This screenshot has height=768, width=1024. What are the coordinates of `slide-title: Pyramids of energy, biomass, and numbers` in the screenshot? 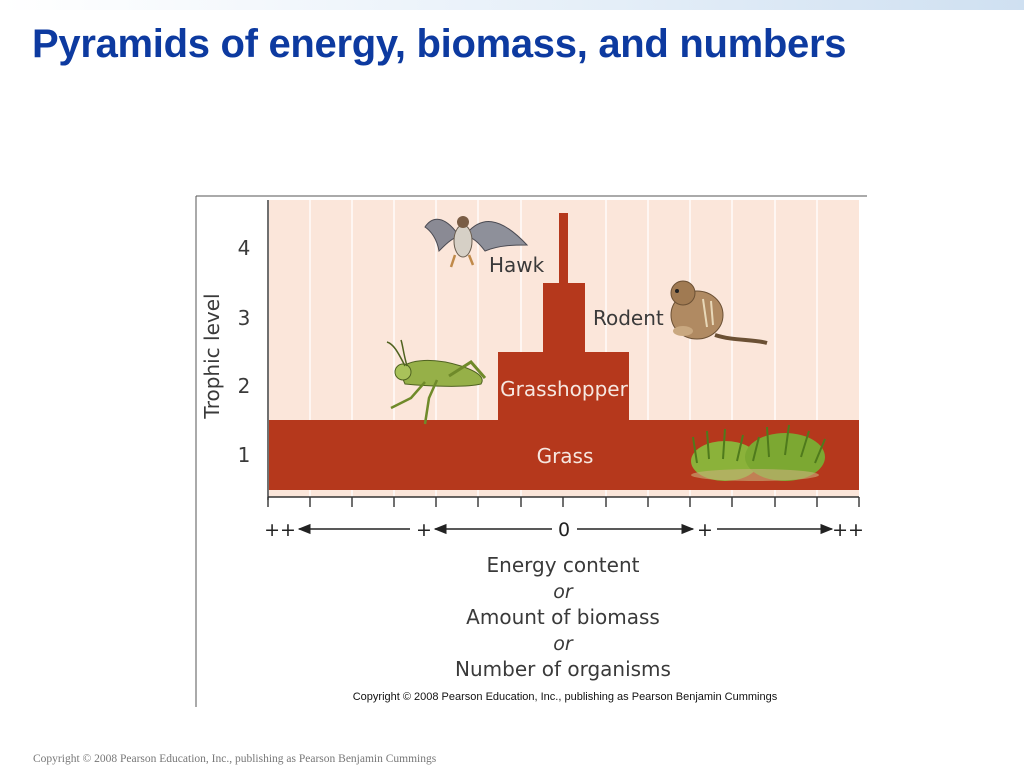 It's located at (439, 44).